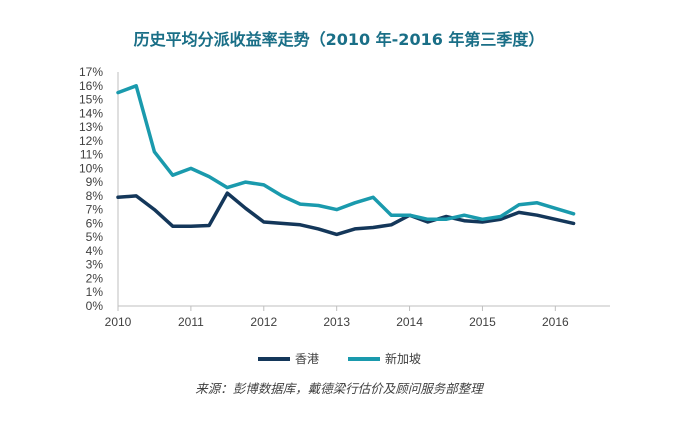  I want to click on source-note: 来源：彭博数据库，戴德梁行估价及顾问服务部整理, so click(339, 388).